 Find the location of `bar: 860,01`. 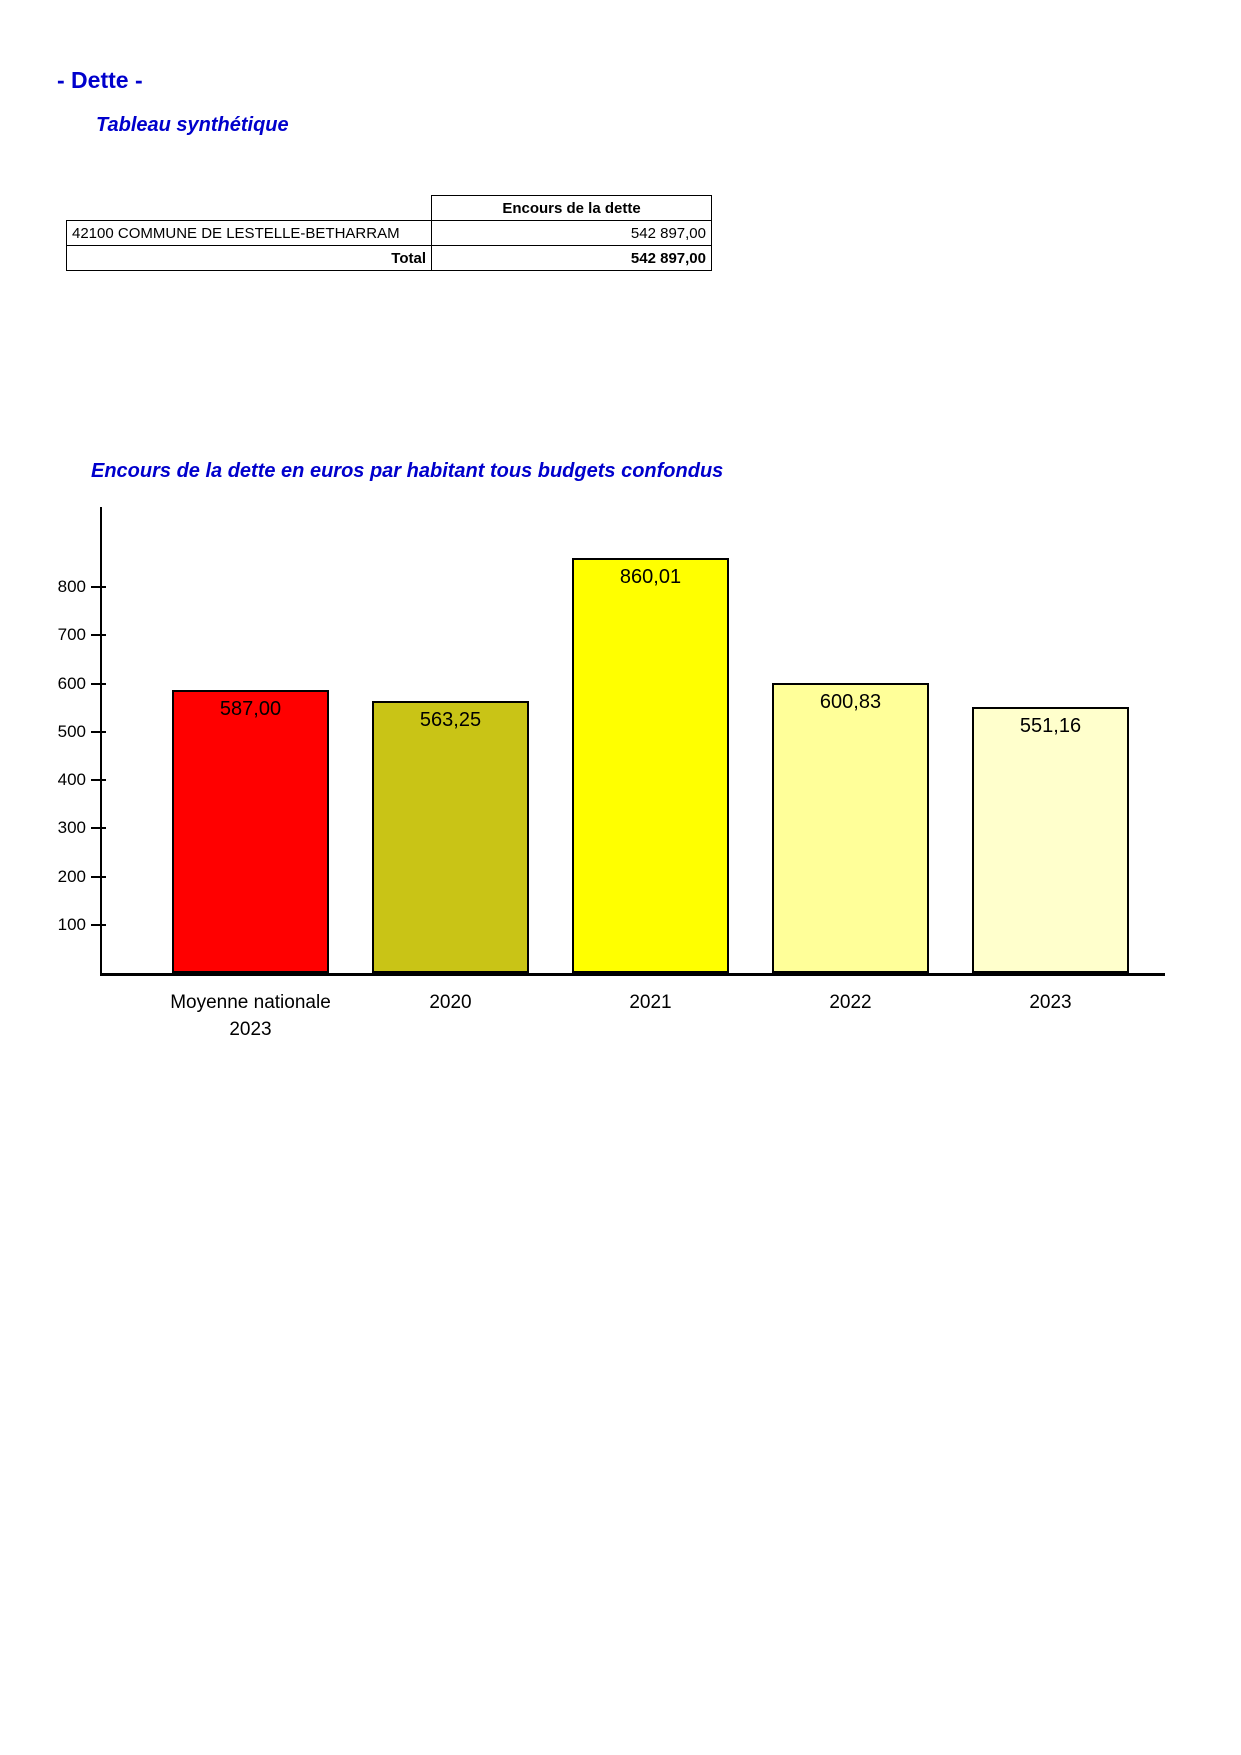

bar: 860,01 is located at coordinates (650, 765).